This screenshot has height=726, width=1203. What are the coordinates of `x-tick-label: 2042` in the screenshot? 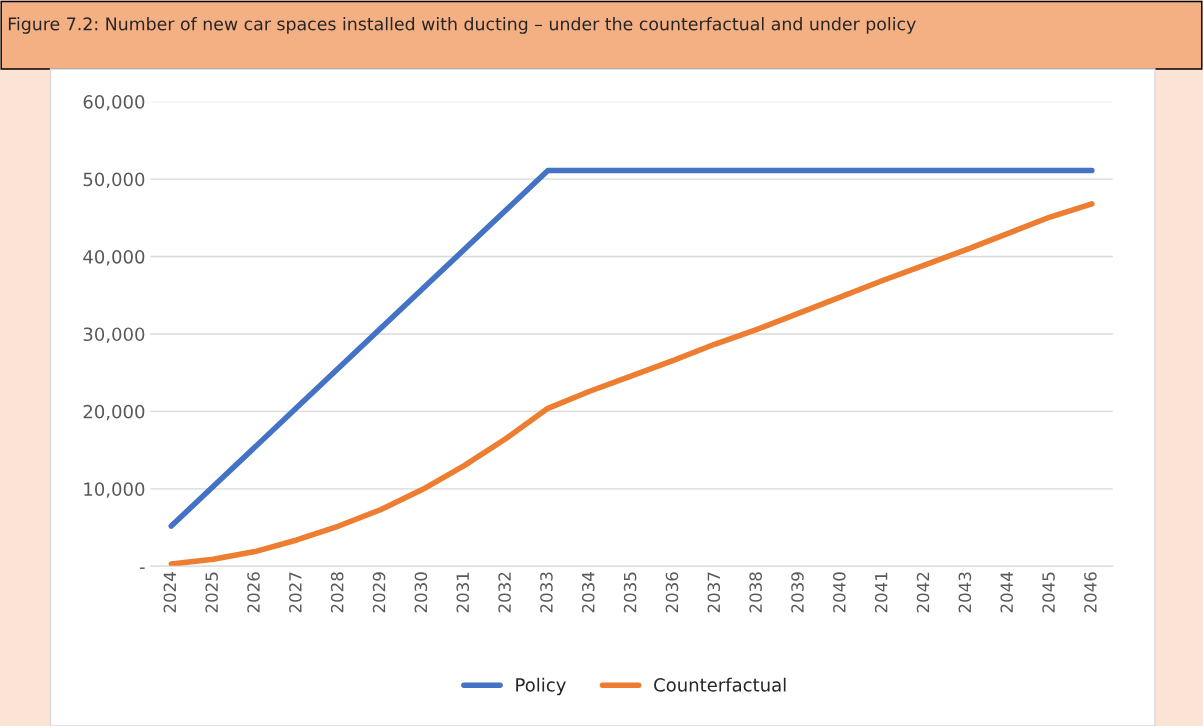 It's located at (923, 592).